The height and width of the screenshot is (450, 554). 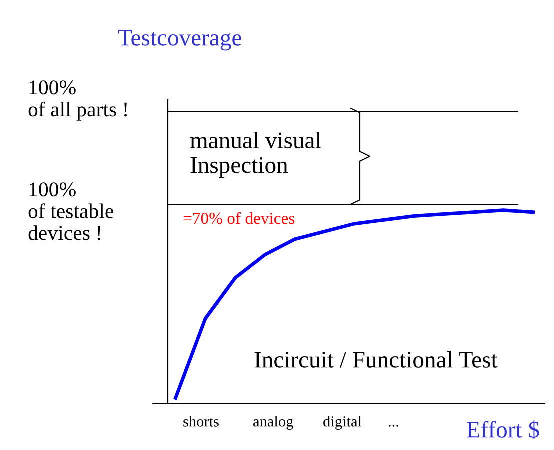 I want to click on annotation: =70% of devices, so click(x=239, y=218).